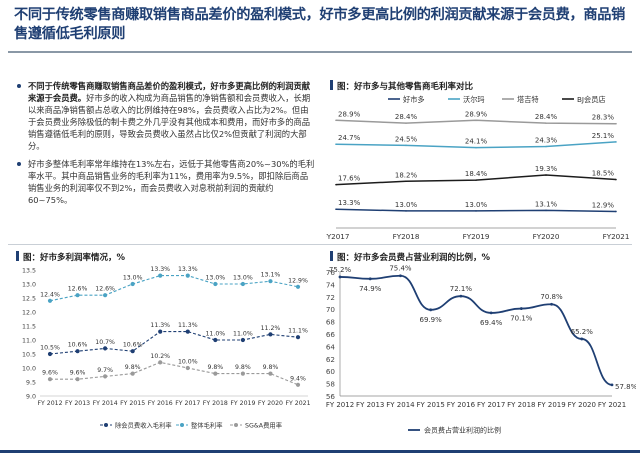  Describe the element at coordinates (430, 405) in the screenshot. I see `x-tick-label: FY 2015` at that location.